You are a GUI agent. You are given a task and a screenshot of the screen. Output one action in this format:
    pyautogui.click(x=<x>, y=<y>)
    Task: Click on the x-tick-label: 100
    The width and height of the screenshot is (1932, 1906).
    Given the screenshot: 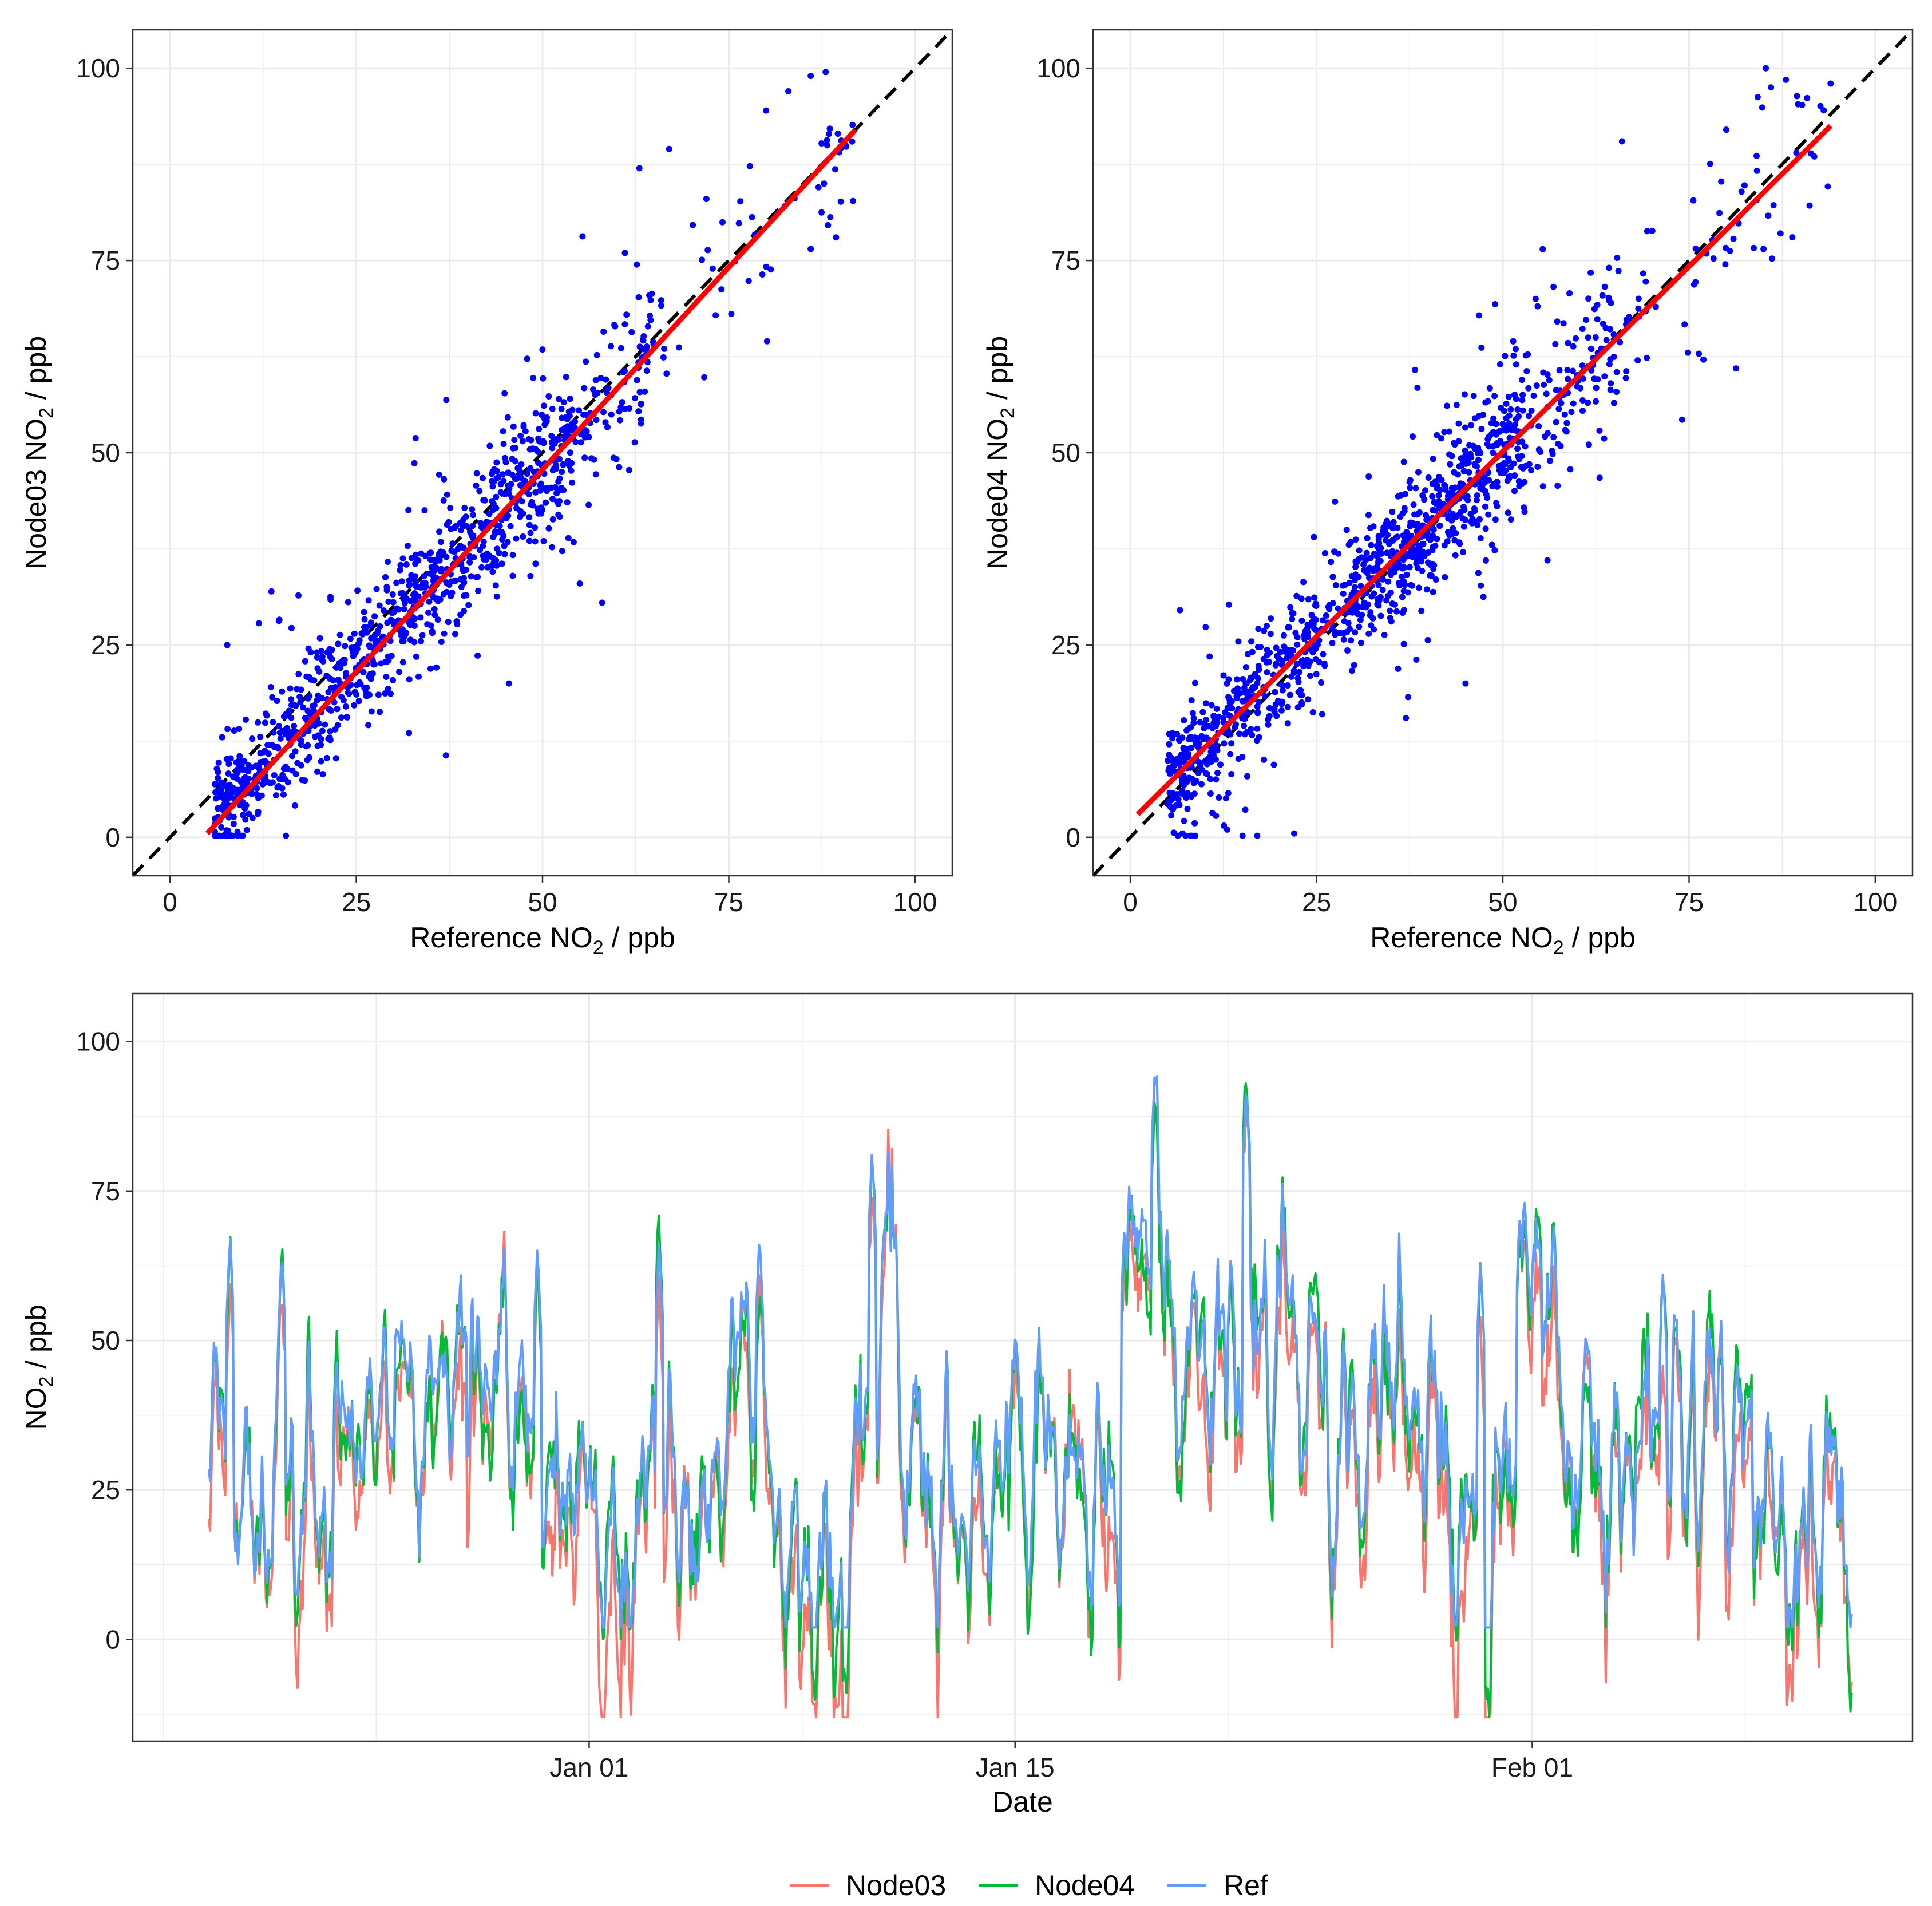 What is the action you would take?
    pyautogui.click(x=915, y=902)
    